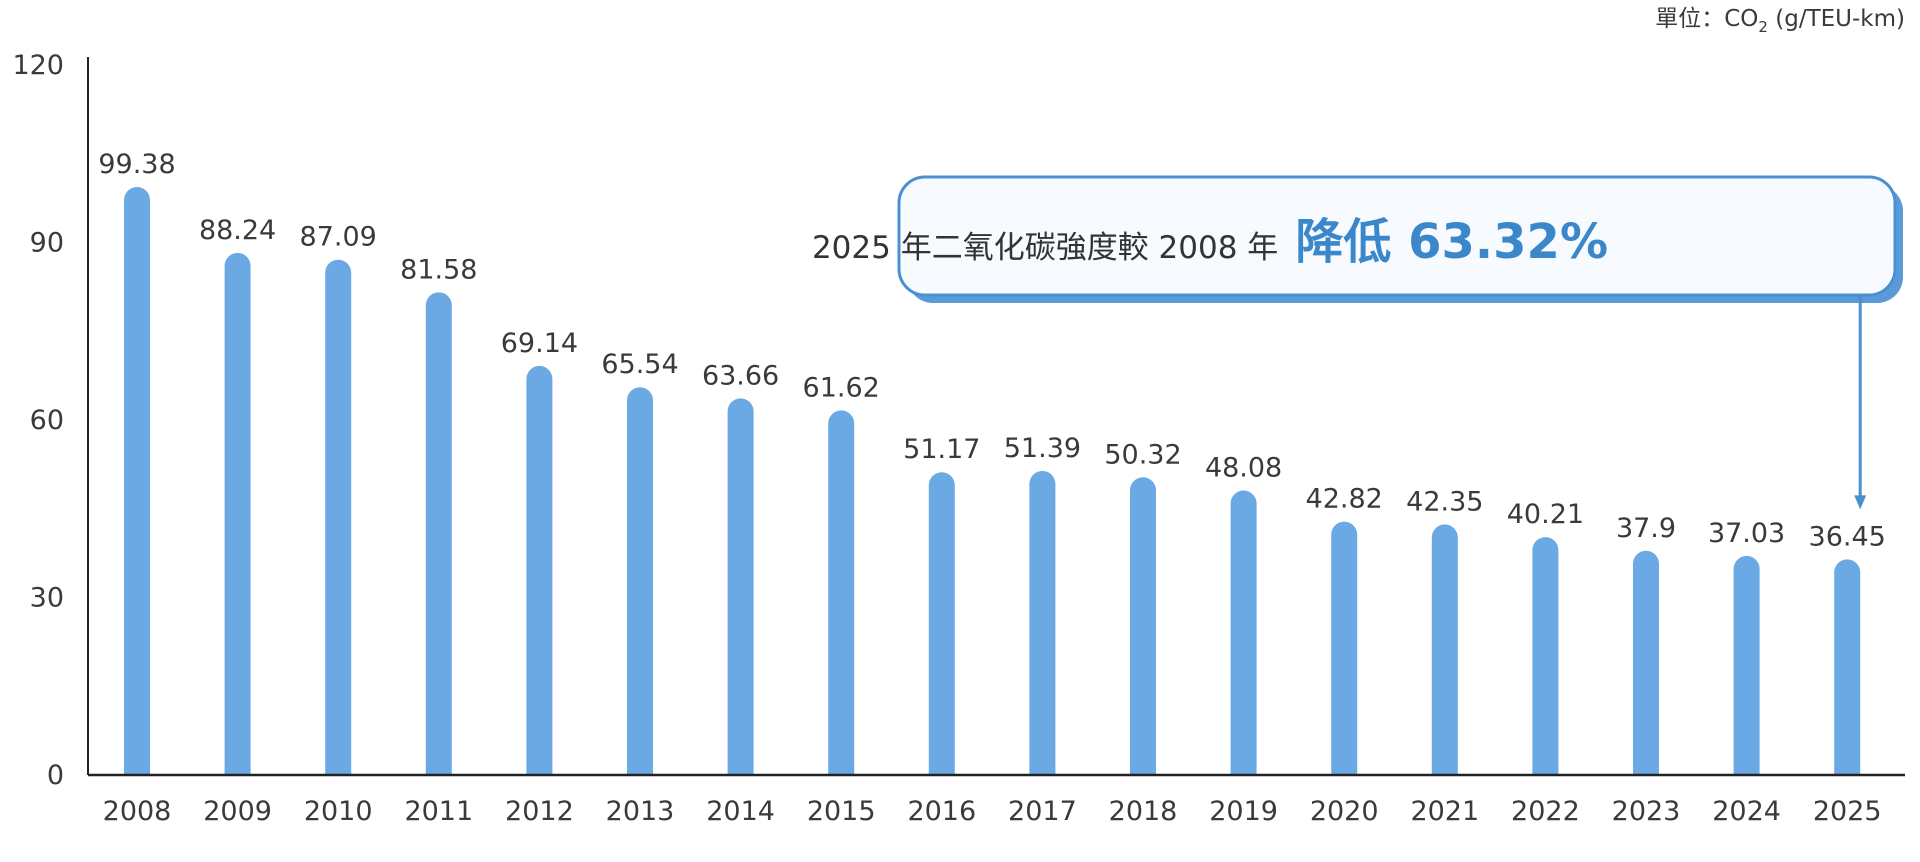 The height and width of the screenshot is (862, 1920). I want to click on value-label-2012: 69.14, so click(539, 343).